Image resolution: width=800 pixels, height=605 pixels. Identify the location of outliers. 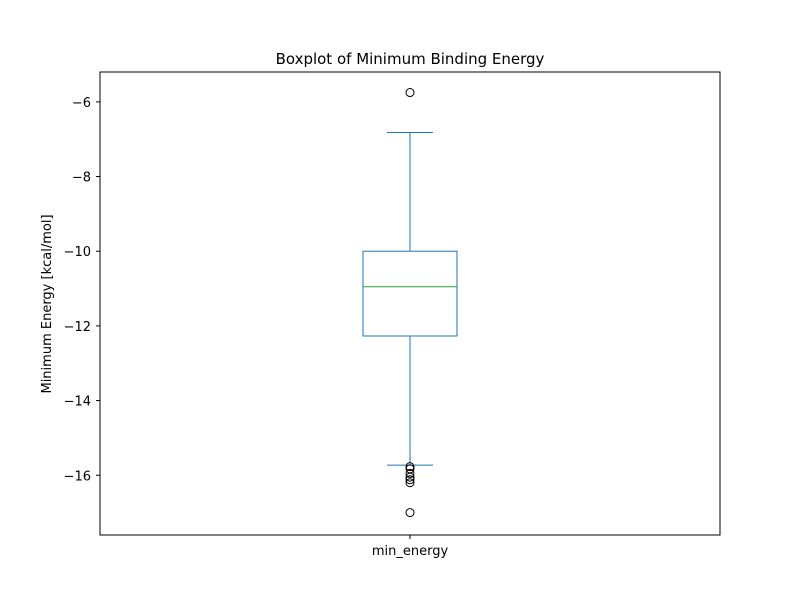
(410, 303).